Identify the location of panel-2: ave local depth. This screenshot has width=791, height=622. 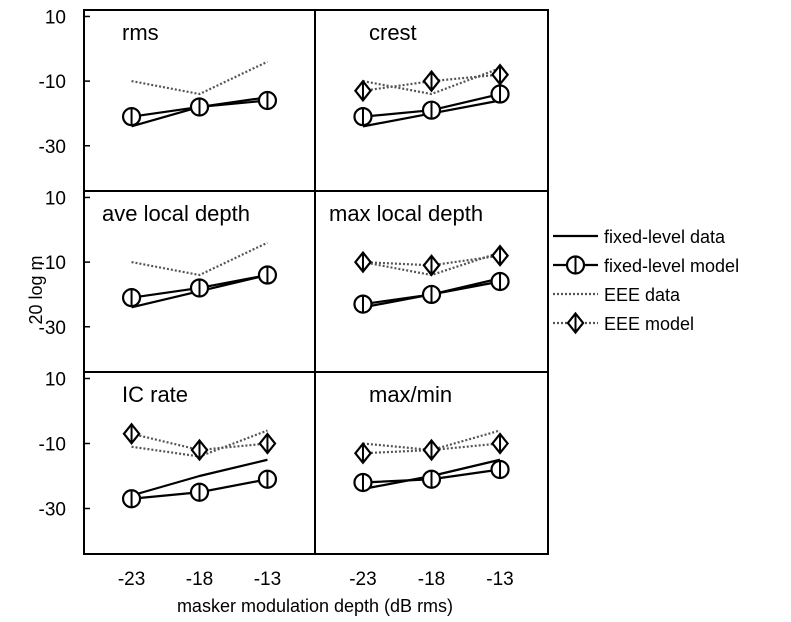
(199, 281).